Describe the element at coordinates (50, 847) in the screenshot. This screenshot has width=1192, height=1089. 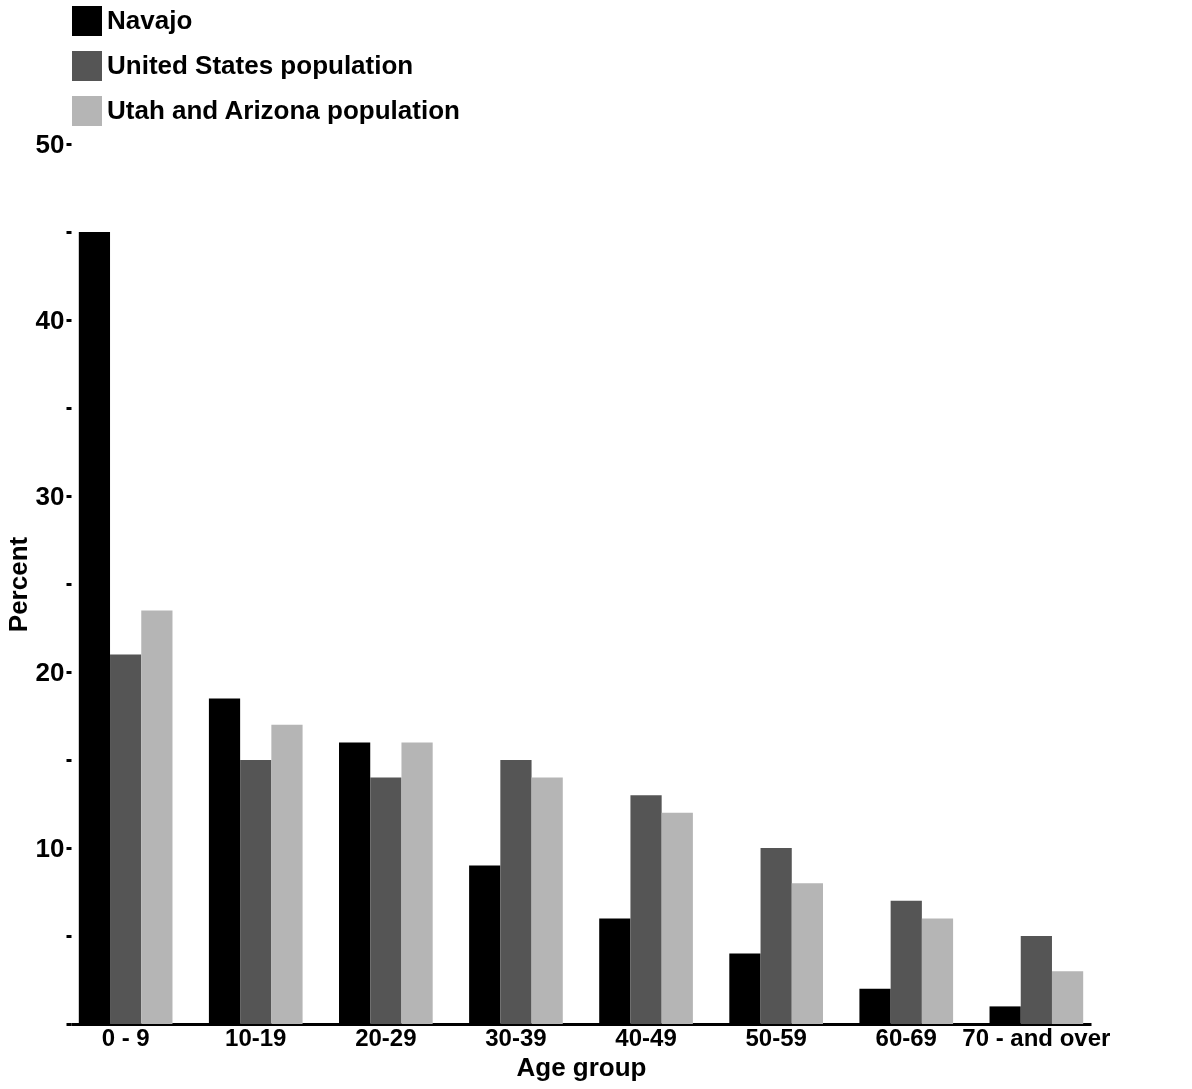
I see `y-tick-label: 10` at that location.